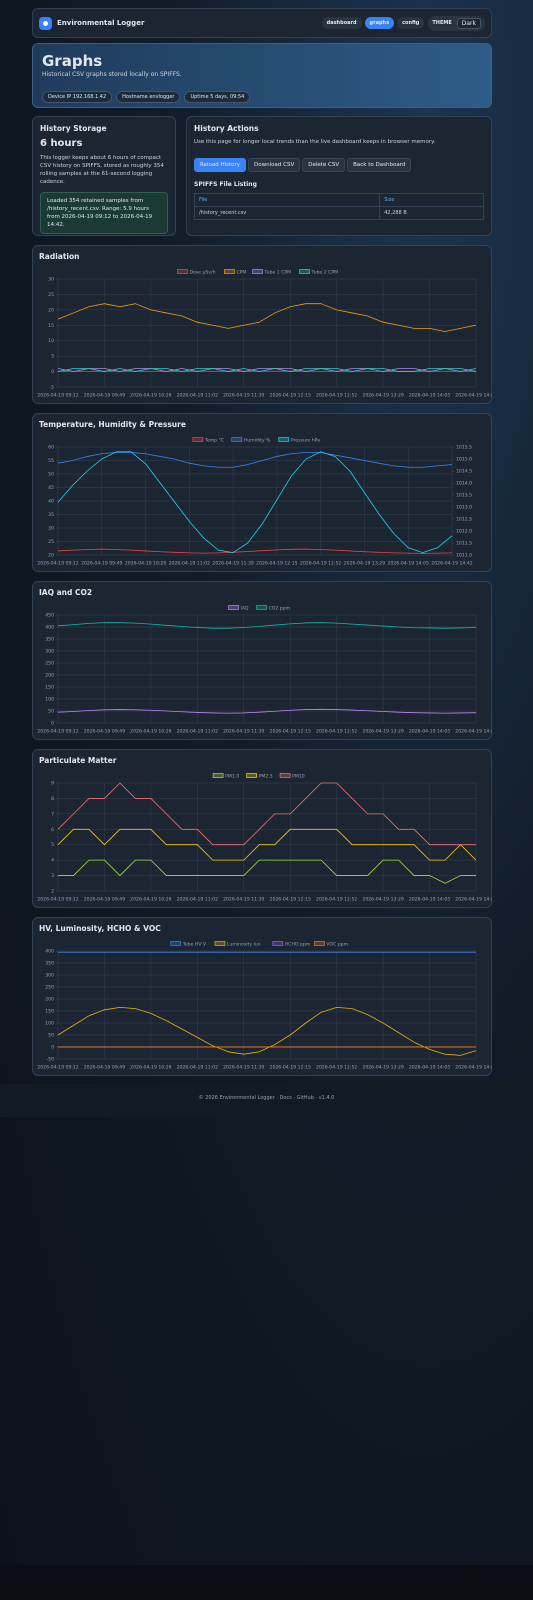 The image size is (533, 1600). Describe the element at coordinates (464, 532) in the screenshot. I see `y-tick-label: 1012.0` at that location.